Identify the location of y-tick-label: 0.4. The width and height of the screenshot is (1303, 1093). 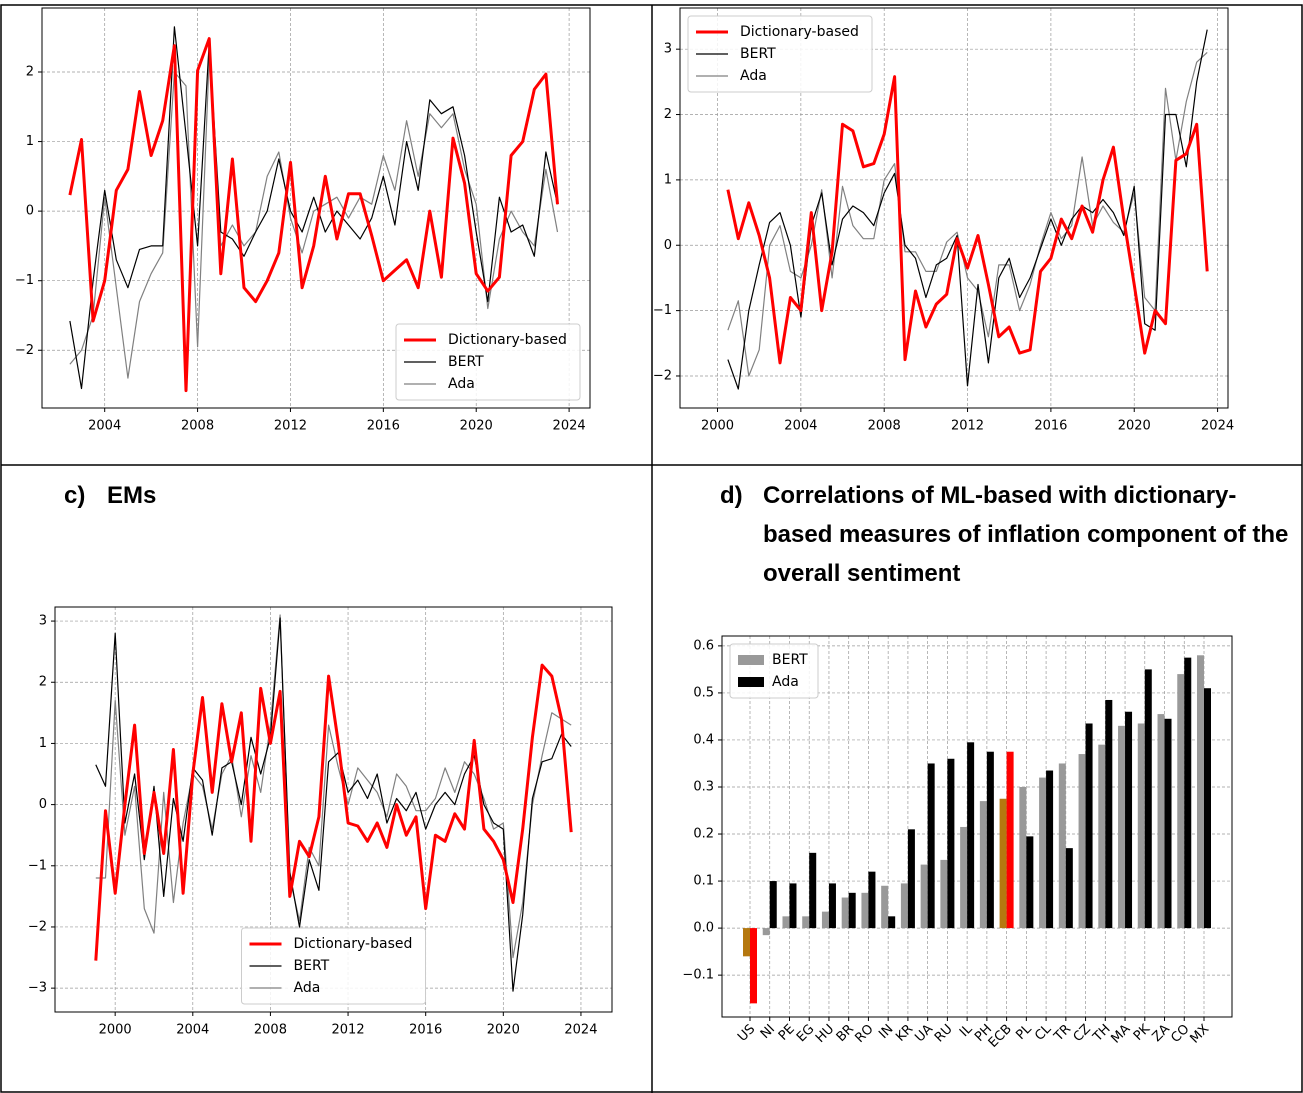
(703, 739).